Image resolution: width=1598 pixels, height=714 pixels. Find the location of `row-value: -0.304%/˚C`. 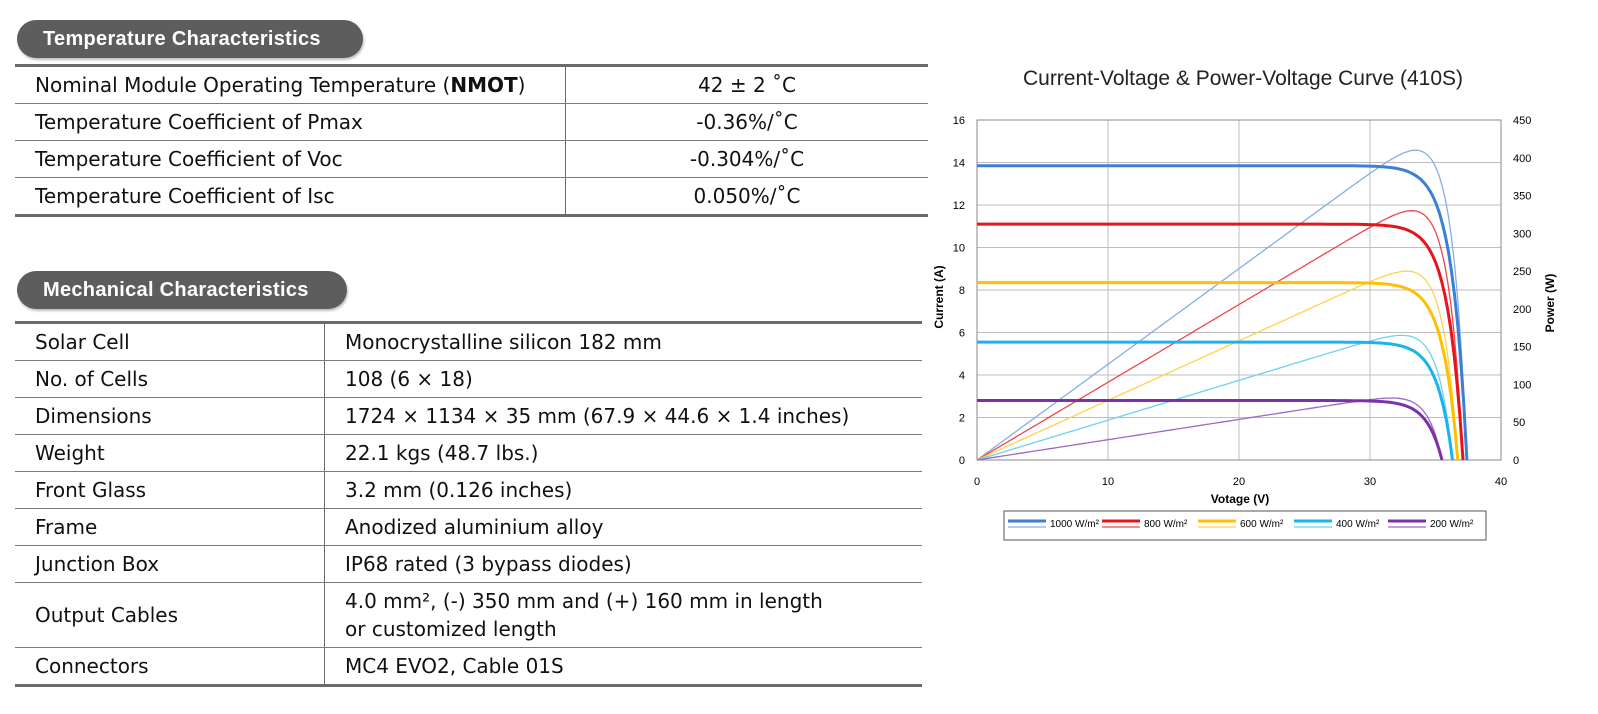

row-value: -0.304%/˚C is located at coordinates (746, 159).